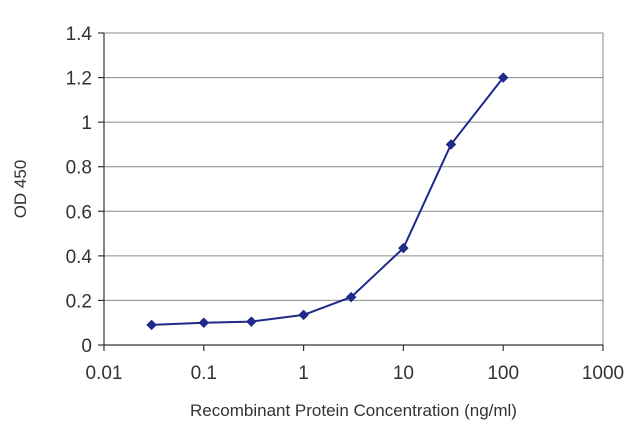  What do you see at coordinates (79, 79) in the screenshot?
I see `y-tick-label: 1.2` at bounding box center [79, 79].